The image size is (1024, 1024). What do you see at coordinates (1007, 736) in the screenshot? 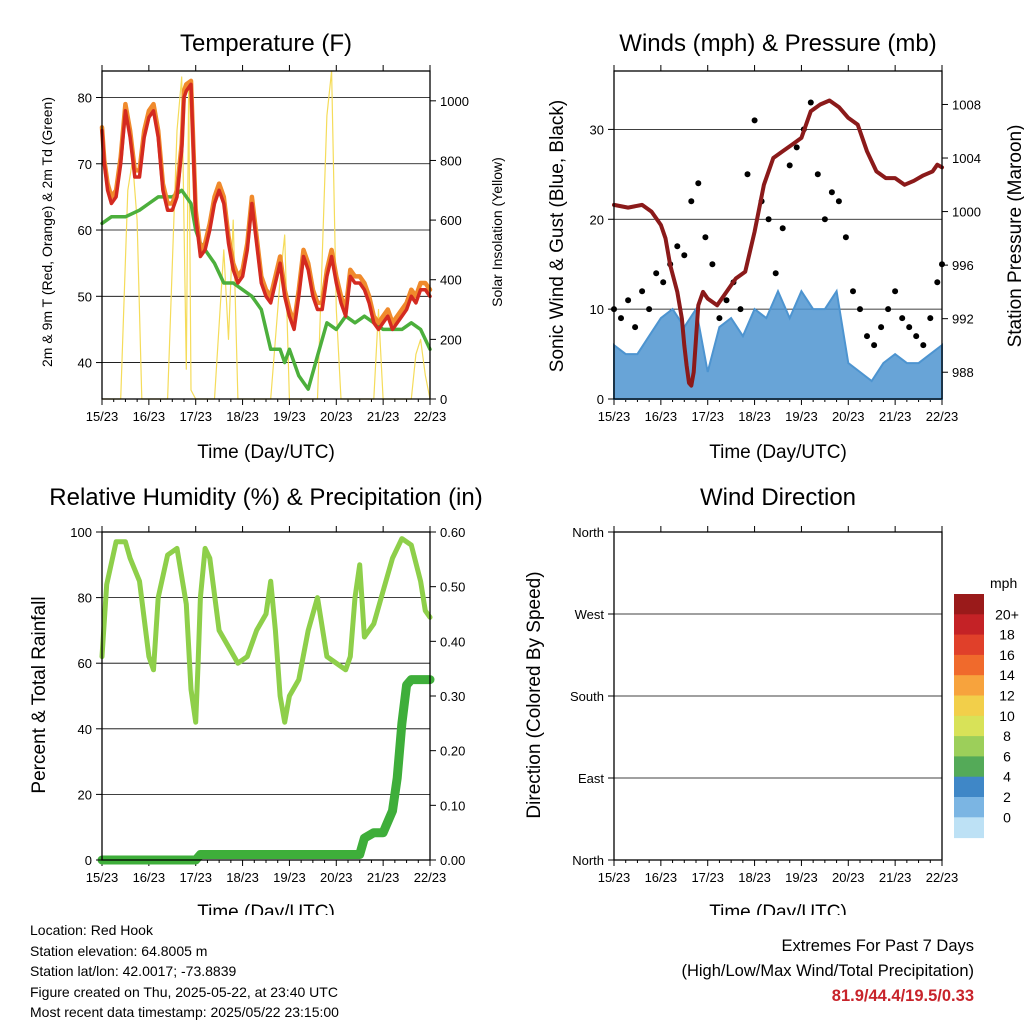
I see `legend-label: 8` at bounding box center [1007, 736].